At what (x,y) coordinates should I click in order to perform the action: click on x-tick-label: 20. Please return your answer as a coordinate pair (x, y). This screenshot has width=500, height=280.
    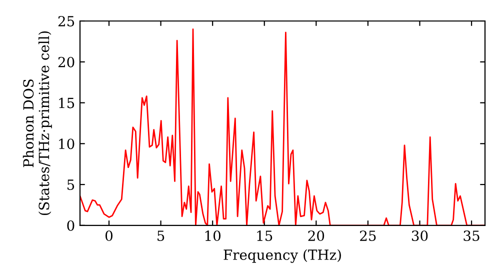
    Looking at the image, I should click on (316, 236).